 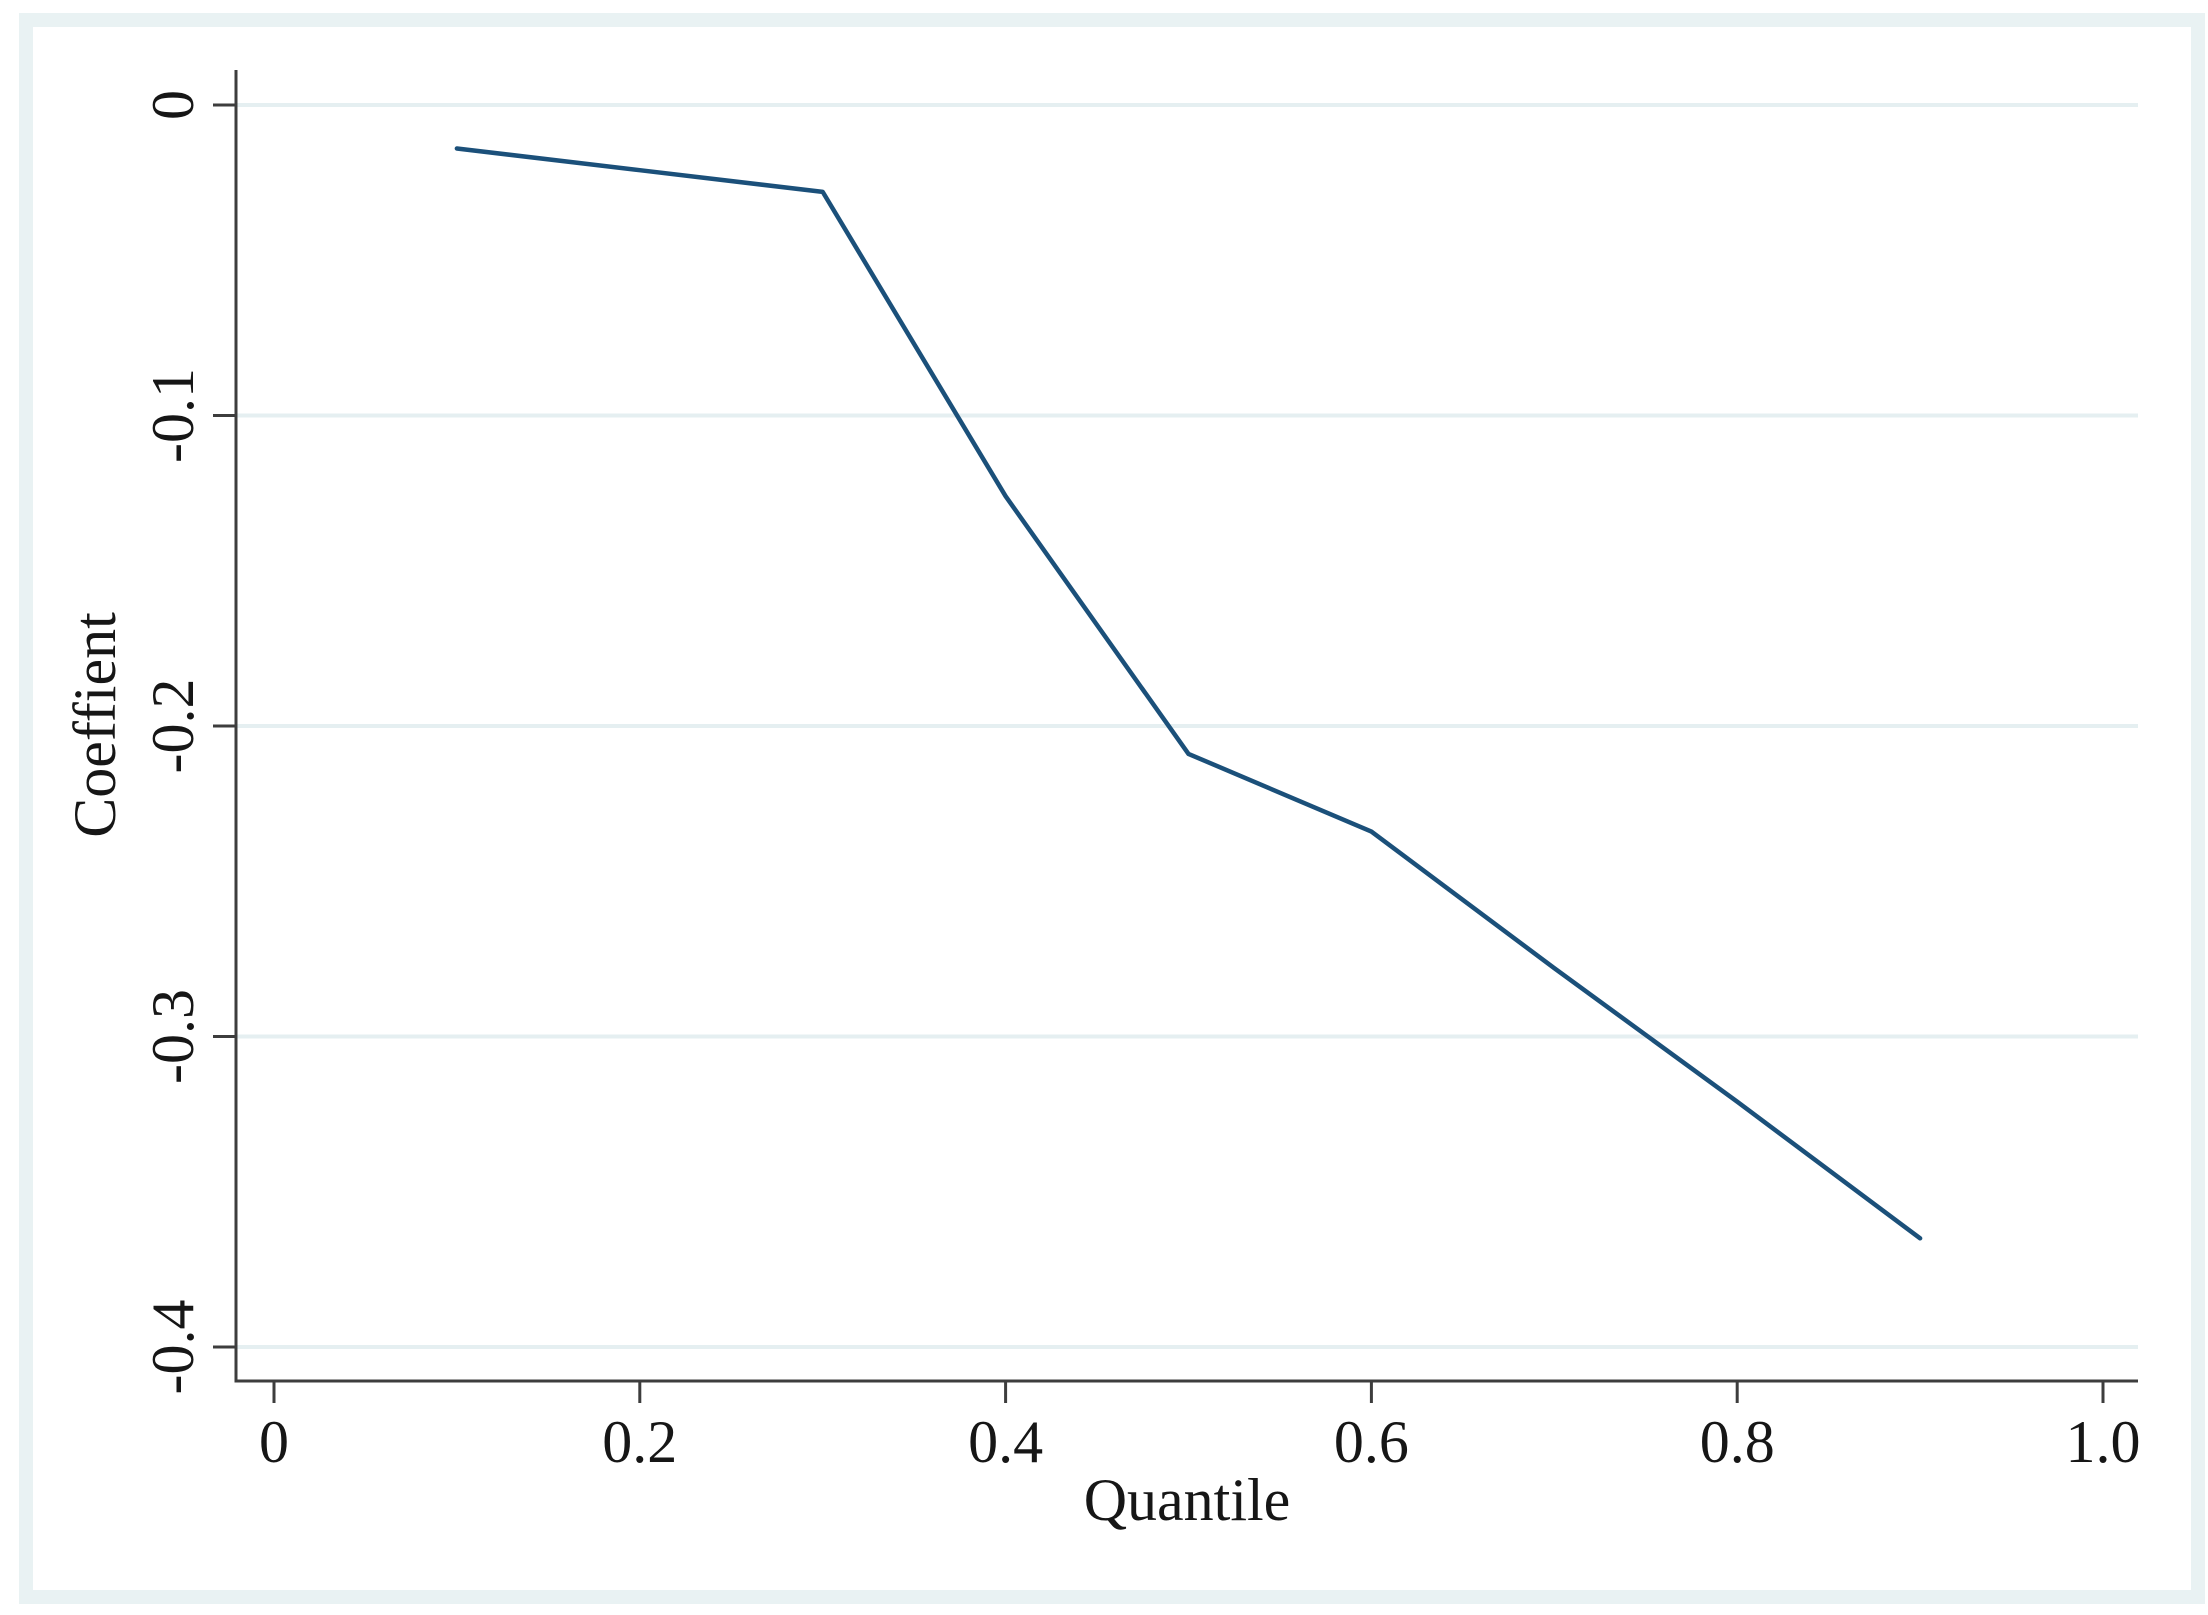 I want to click on y-tick-label: -0.2, so click(x=173, y=726).